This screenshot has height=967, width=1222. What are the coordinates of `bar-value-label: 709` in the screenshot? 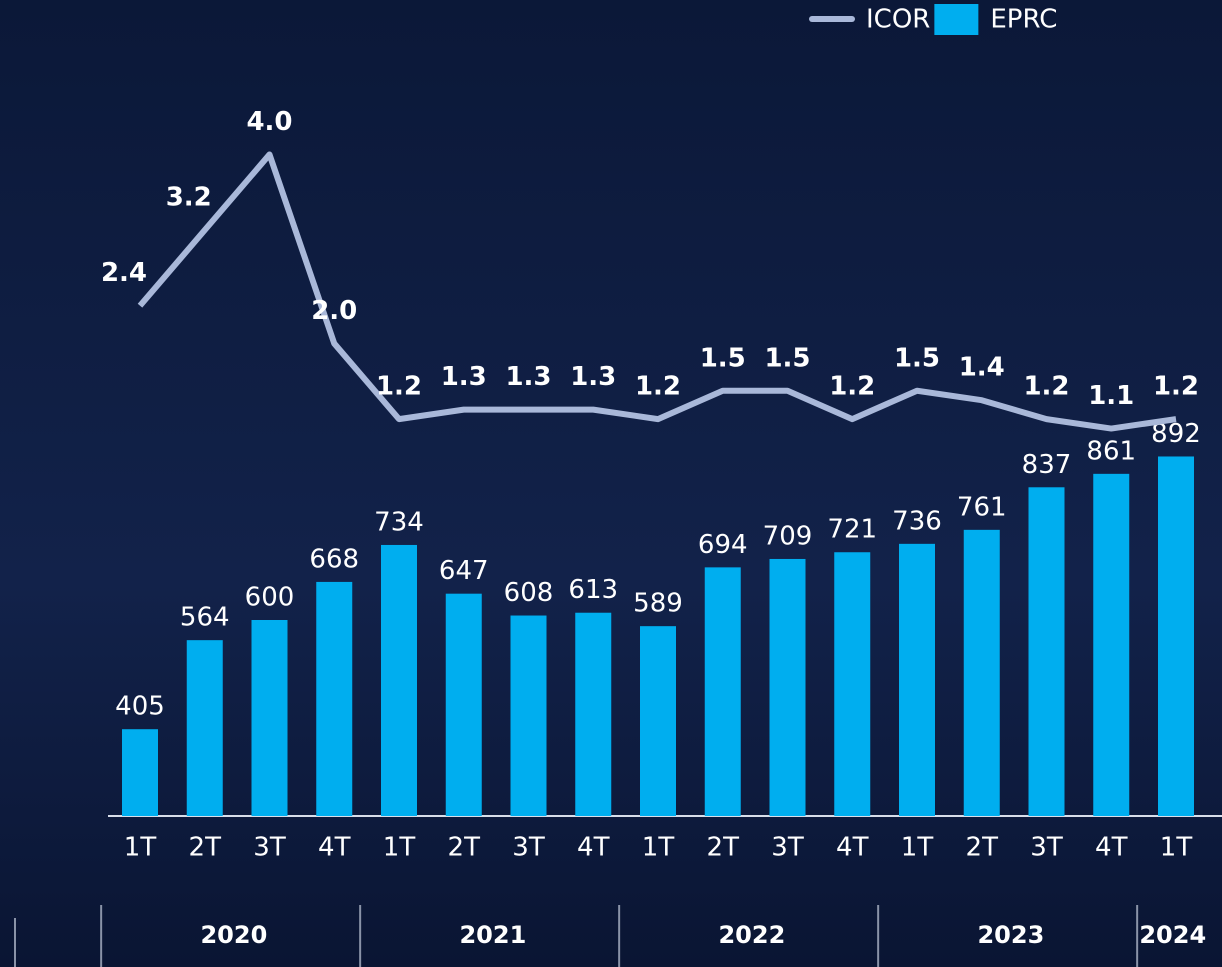 It's located at (788, 536).